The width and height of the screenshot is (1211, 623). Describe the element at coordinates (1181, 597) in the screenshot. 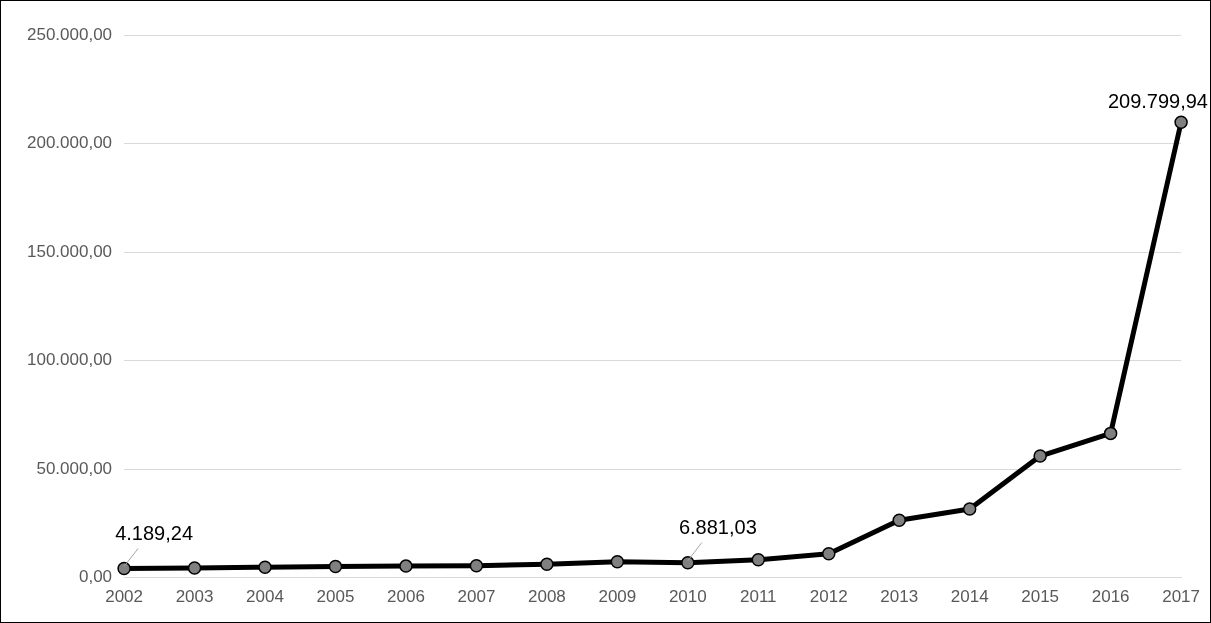

I see `x-tick-label: 2017` at that location.